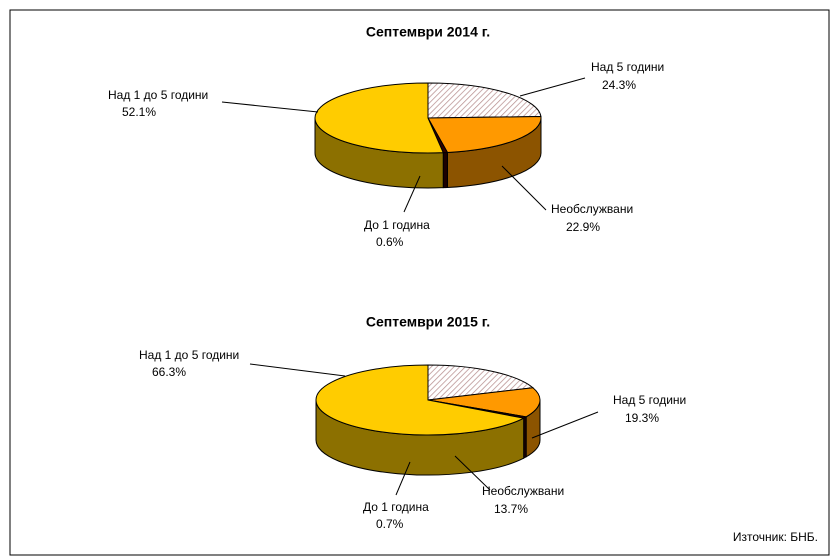 The height and width of the screenshot is (559, 832). Describe the element at coordinates (775, 537) in the screenshot. I see `source-note: Източник: БНБ.` at that location.